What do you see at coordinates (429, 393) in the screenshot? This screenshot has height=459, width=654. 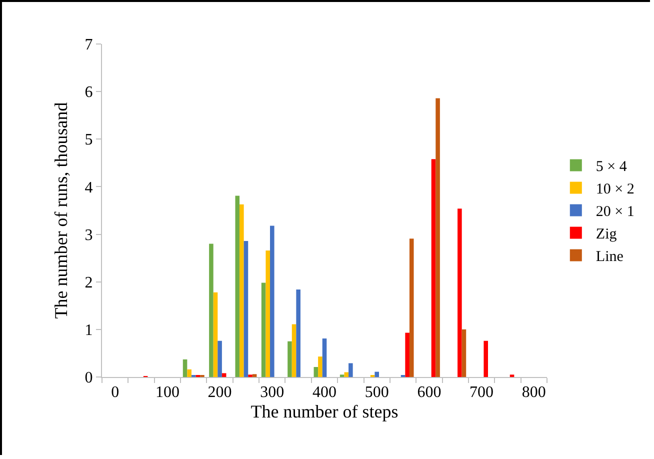 I see `x-tick-label: 600` at bounding box center [429, 393].